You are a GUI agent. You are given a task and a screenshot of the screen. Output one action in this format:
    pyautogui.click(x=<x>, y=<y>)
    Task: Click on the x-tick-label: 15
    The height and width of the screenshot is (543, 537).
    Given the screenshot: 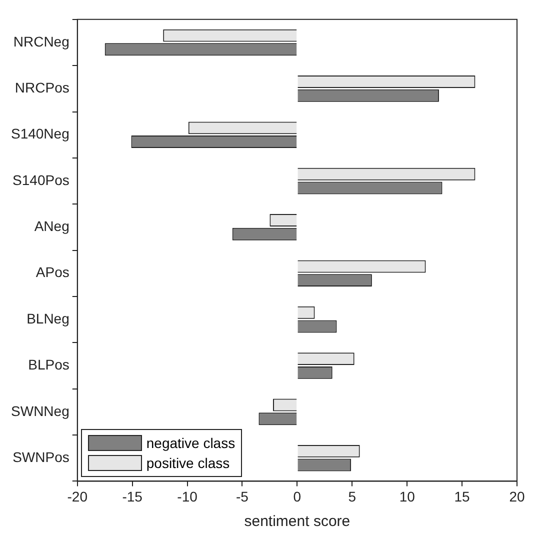 What is the action you would take?
    pyautogui.click(x=462, y=496)
    